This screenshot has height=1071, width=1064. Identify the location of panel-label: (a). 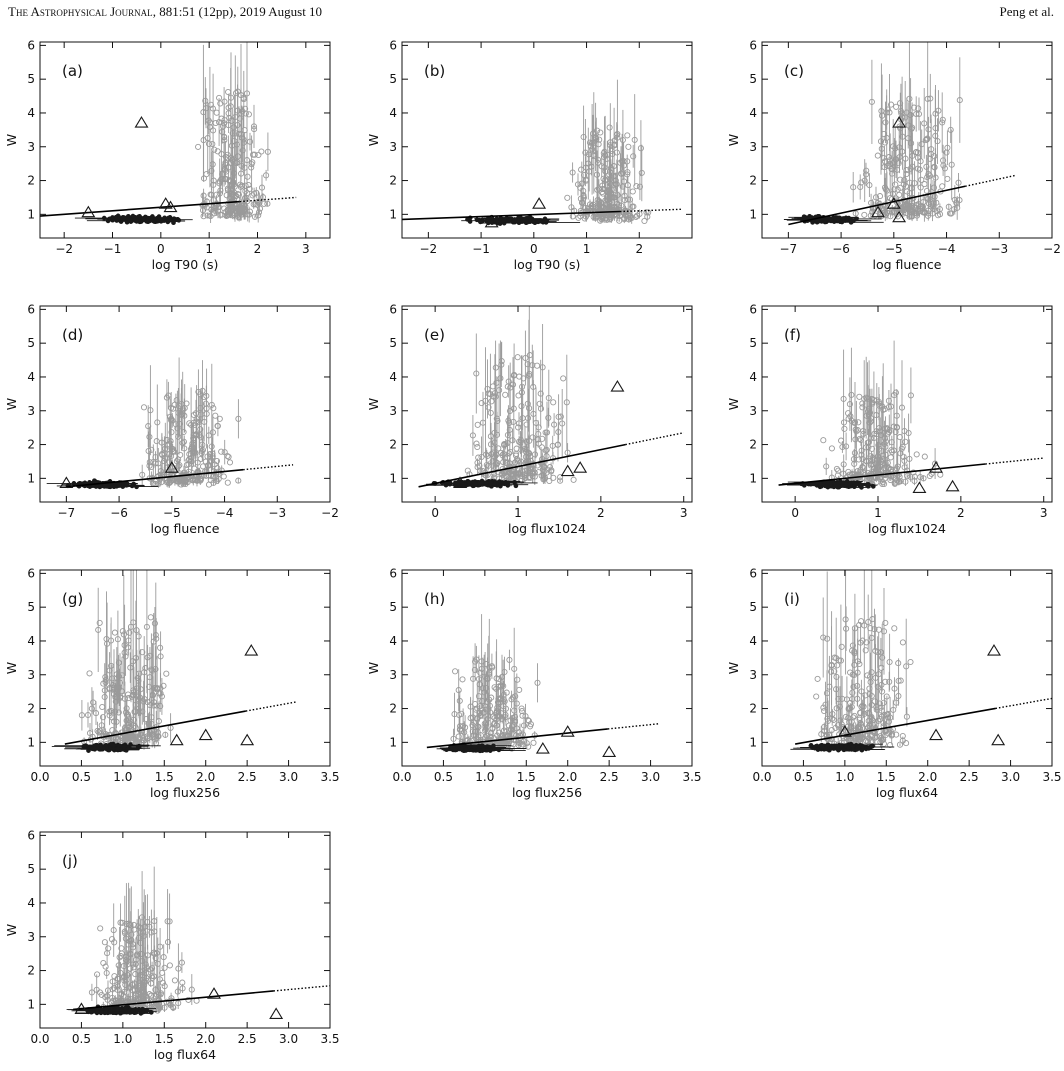
(72, 71).